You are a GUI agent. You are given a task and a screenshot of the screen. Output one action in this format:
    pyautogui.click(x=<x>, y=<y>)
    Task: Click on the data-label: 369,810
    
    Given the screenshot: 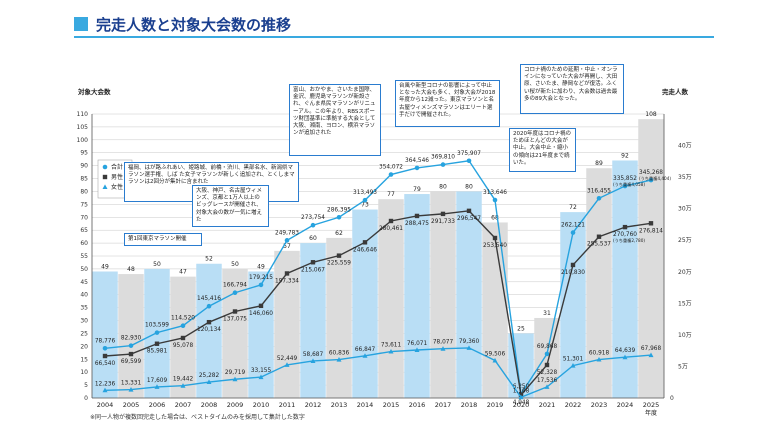 What is the action you would take?
    pyautogui.click(x=443, y=158)
    